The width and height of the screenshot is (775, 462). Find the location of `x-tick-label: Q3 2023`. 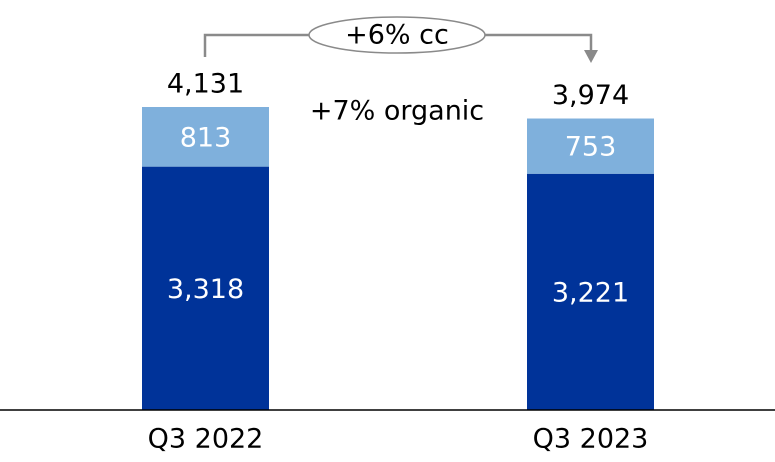

x-tick-label: Q3 2023 is located at coordinates (591, 439).